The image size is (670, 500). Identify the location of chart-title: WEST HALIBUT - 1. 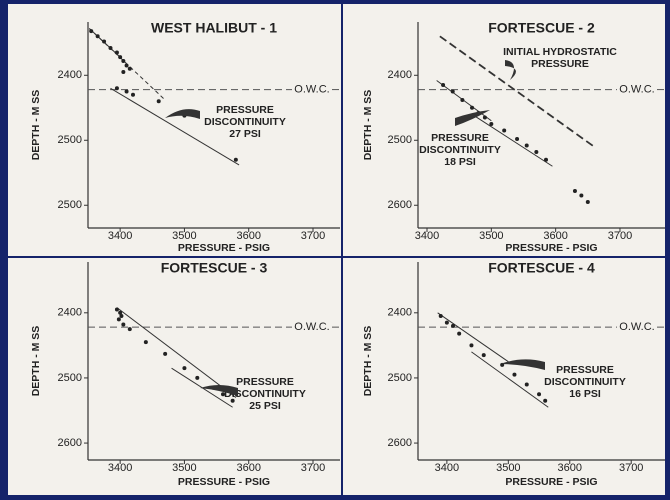
(214, 28).